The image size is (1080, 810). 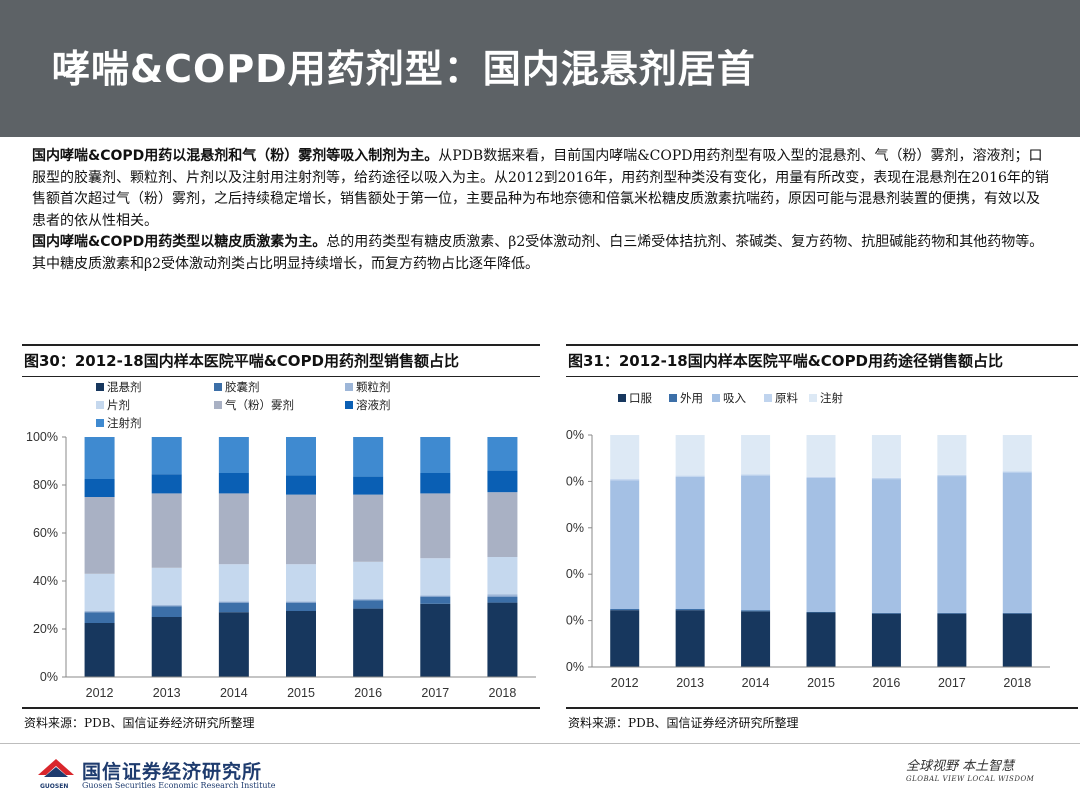 What do you see at coordinates (826, 398) in the screenshot?
I see `legend-item: 注射` at bounding box center [826, 398].